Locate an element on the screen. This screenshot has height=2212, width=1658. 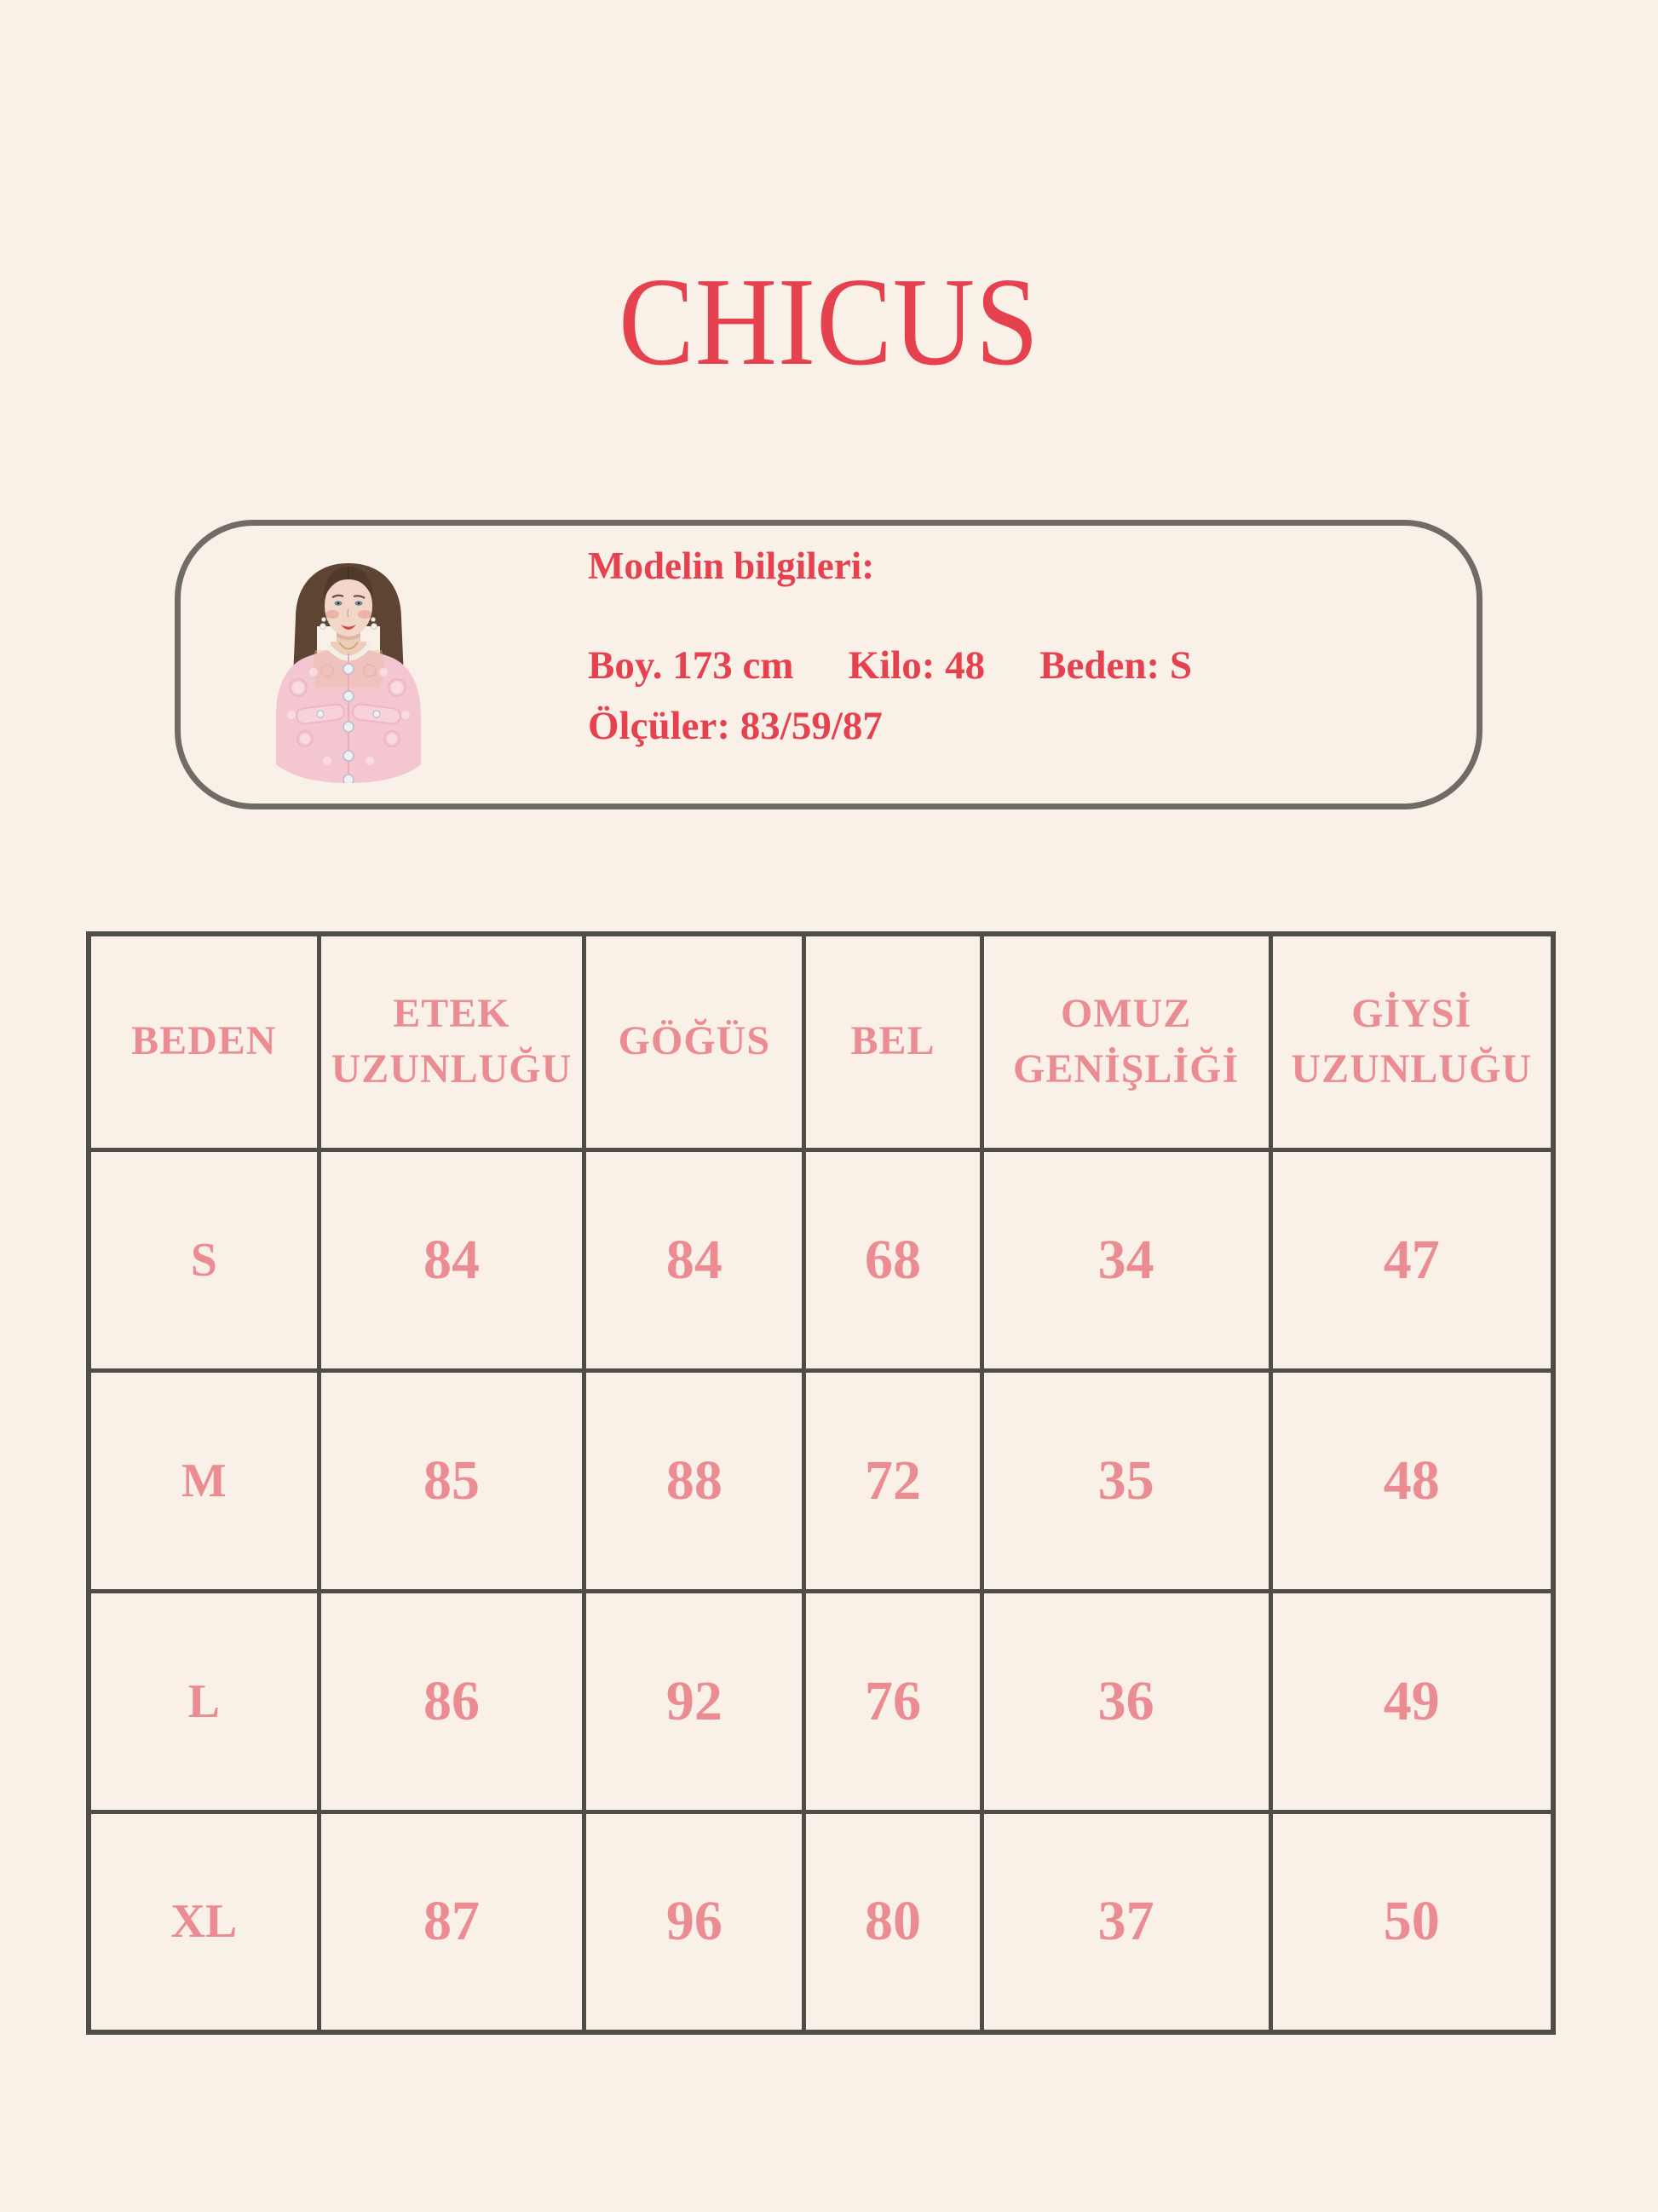
cell-xl-omuz: 37 is located at coordinates (1126, 1922).